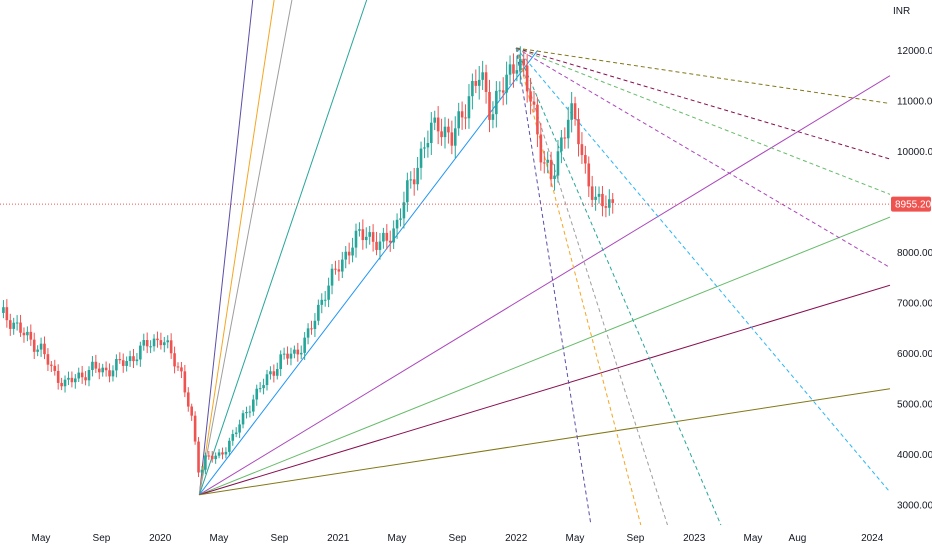 Image resolution: width=932 pixels, height=550 pixels. I want to click on currency-label: INR, so click(901, 11).